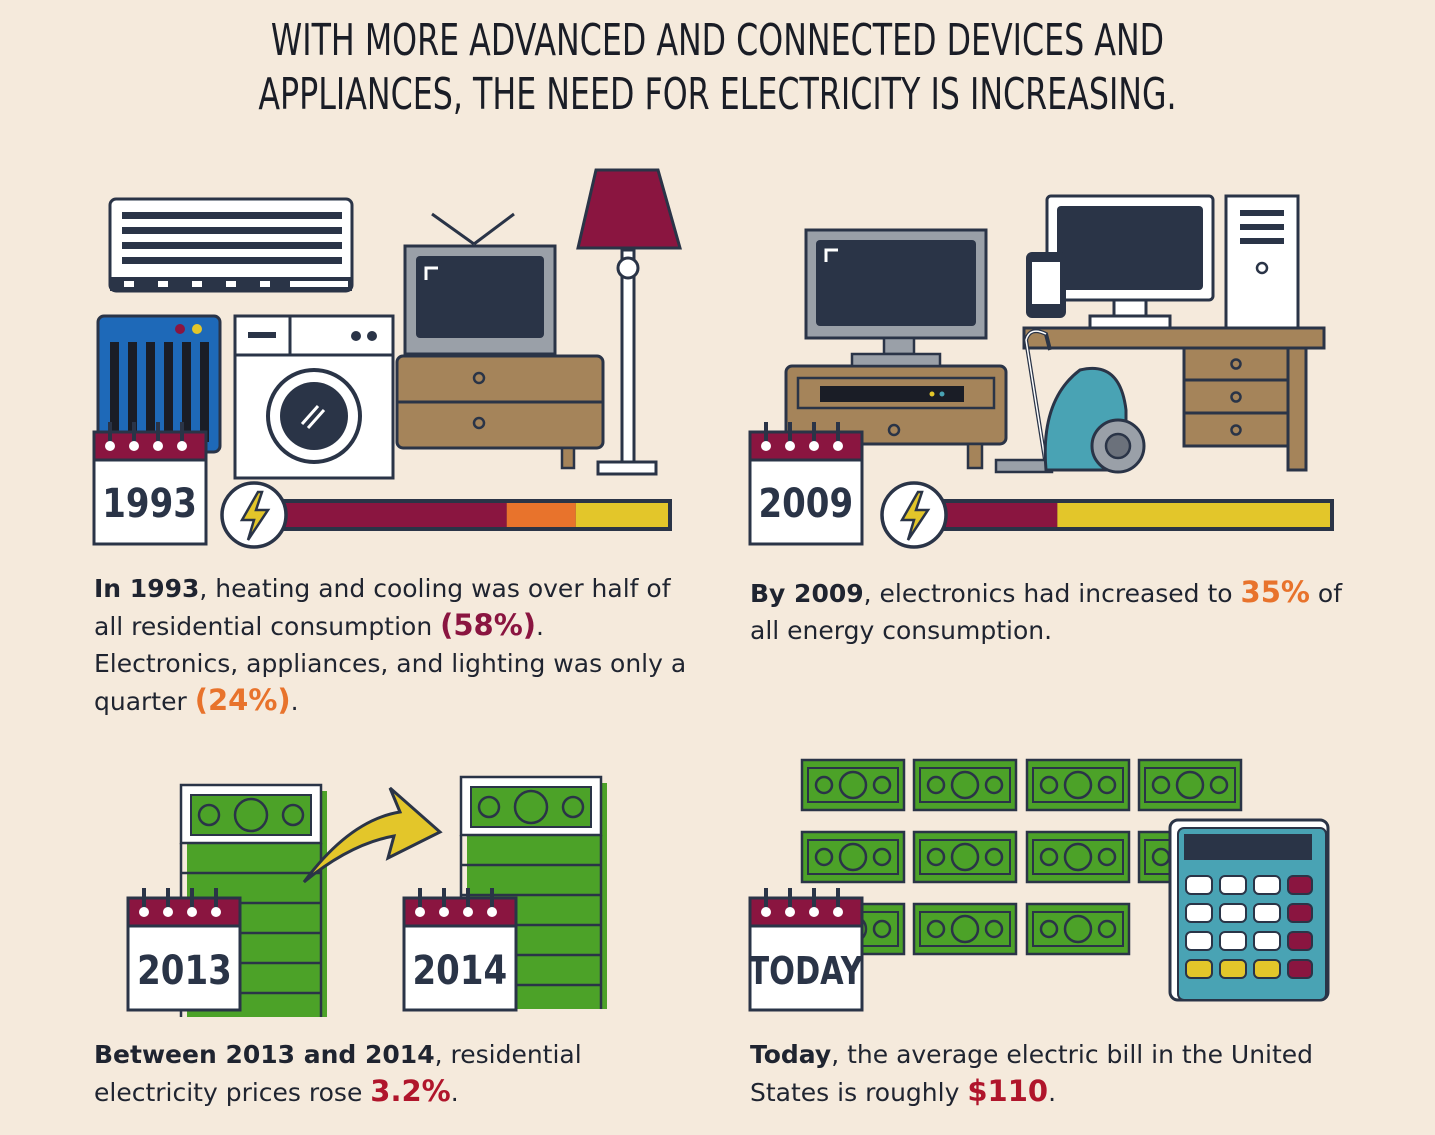 The image size is (1435, 1135). Describe the element at coordinates (1008, 1091) in the screenshot. I see `stat-110: $110` at that location.